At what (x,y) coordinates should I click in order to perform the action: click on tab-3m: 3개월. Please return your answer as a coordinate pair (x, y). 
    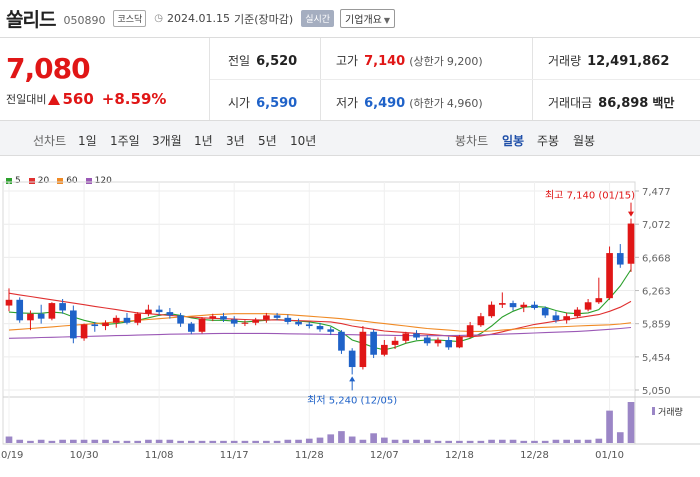
    Looking at the image, I should click on (167, 141).